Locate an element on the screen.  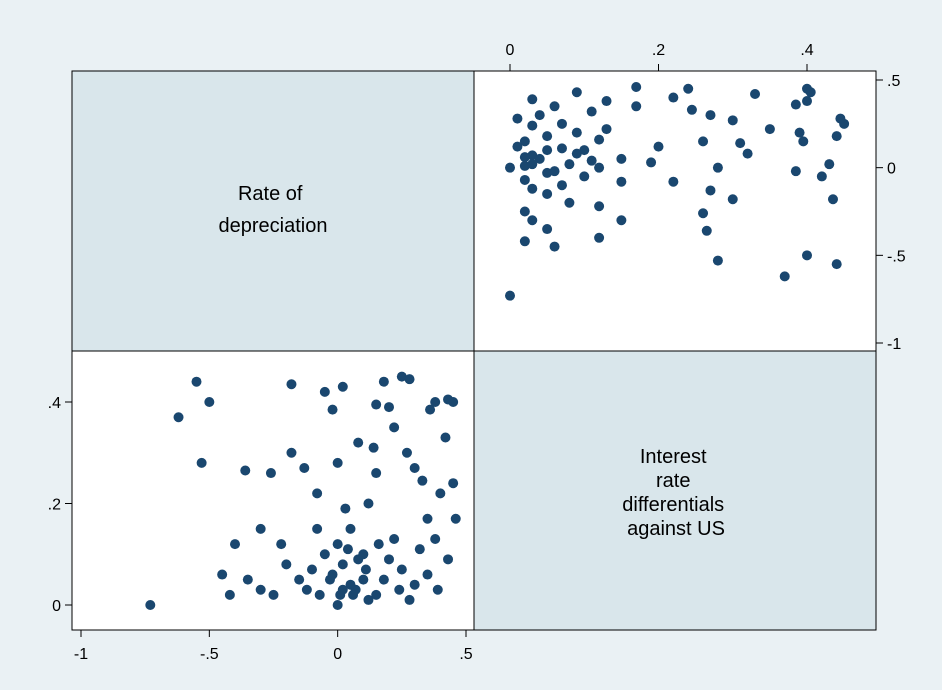
x-tick-label-top: .4 is located at coordinates (806, 50).